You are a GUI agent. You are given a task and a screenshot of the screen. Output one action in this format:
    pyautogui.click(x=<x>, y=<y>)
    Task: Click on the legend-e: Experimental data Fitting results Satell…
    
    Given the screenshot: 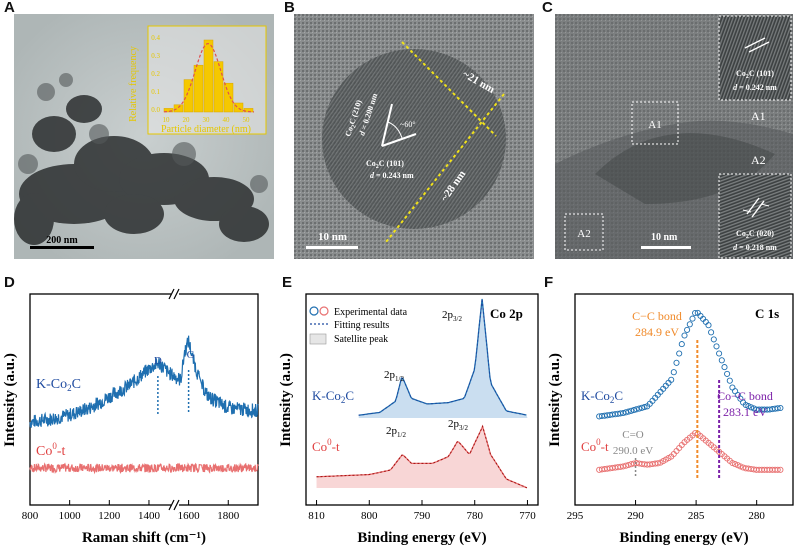 What is the action you would take?
    pyautogui.click(x=358, y=325)
    